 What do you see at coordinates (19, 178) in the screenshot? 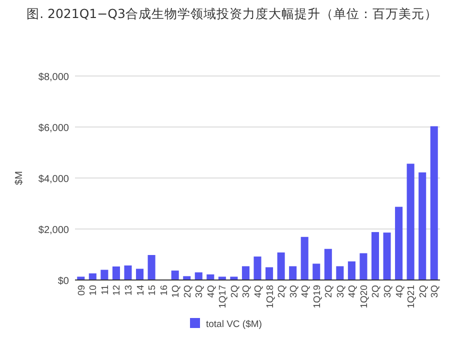
I see `y-axis-title: $M` at bounding box center [19, 178].